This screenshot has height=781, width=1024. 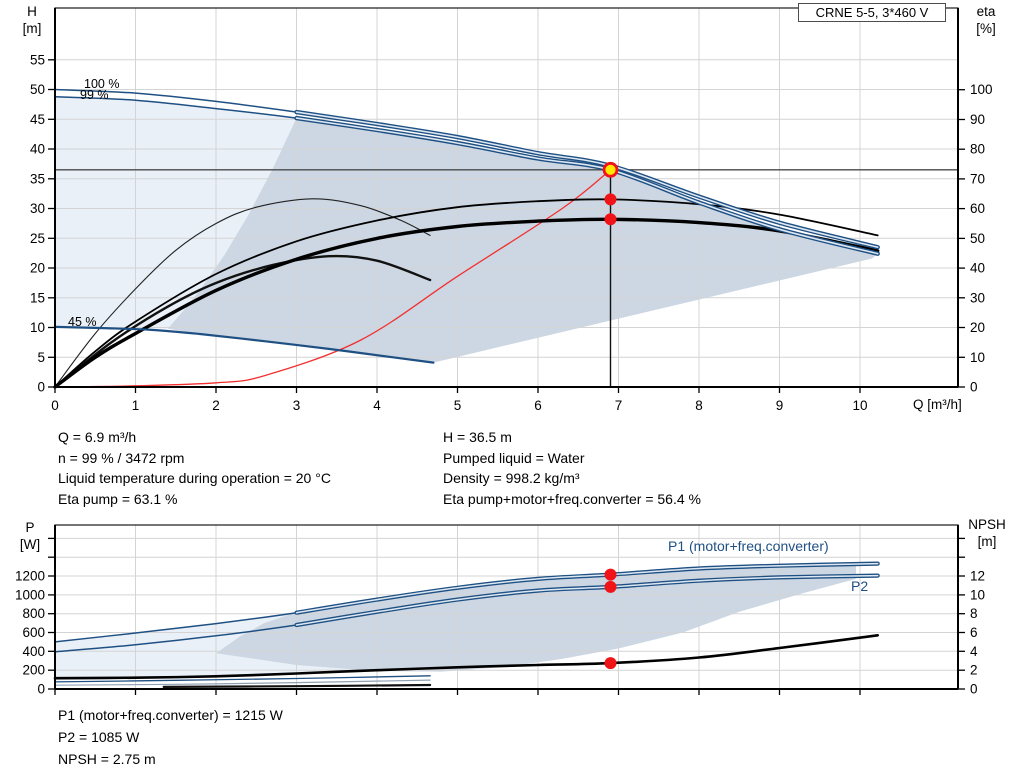 What do you see at coordinates (699, 405) in the screenshot?
I see `x-tick-label: 8` at bounding box center [699, 405].